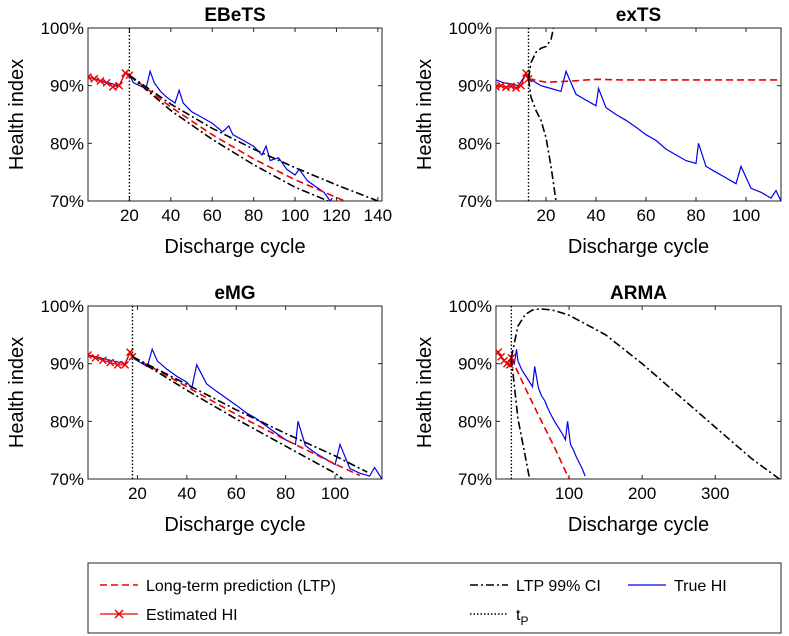 Image resolution: width=789 pixels, height=636 pixels. I want to click on legend-entry: Long-term prediction (LTP), so click(218, 586).